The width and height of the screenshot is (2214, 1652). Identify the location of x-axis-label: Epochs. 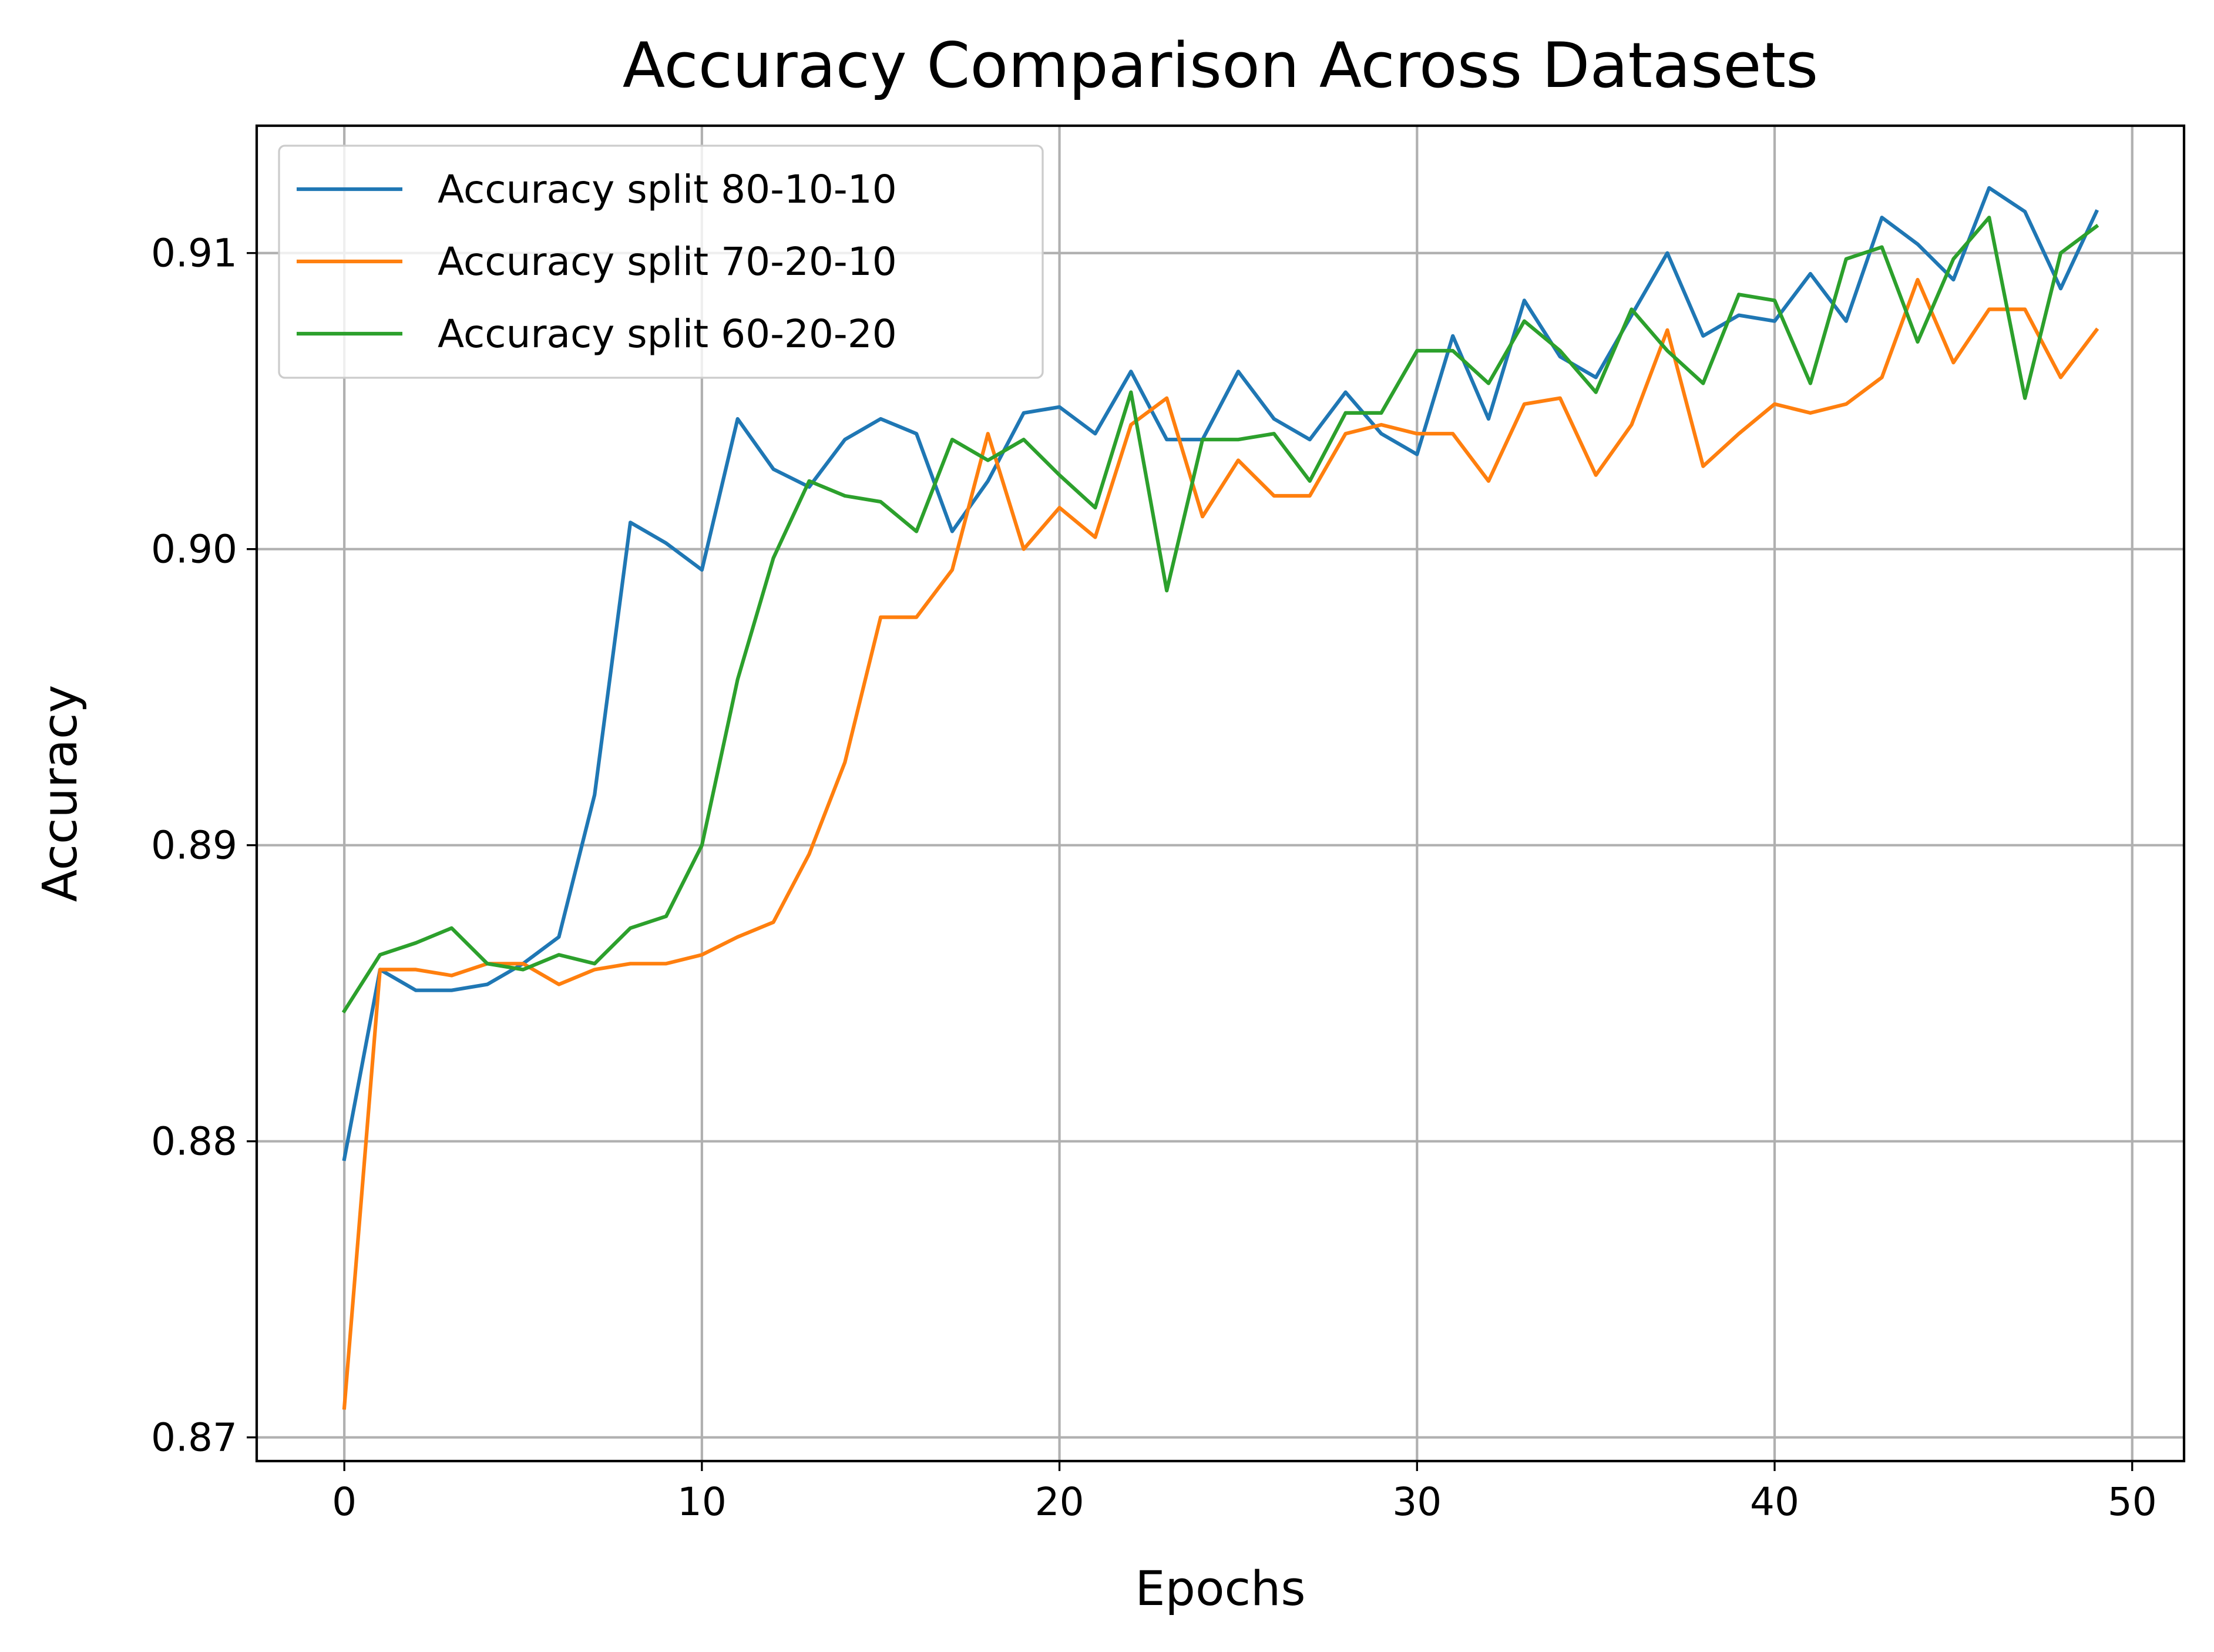
(1220, 1589).